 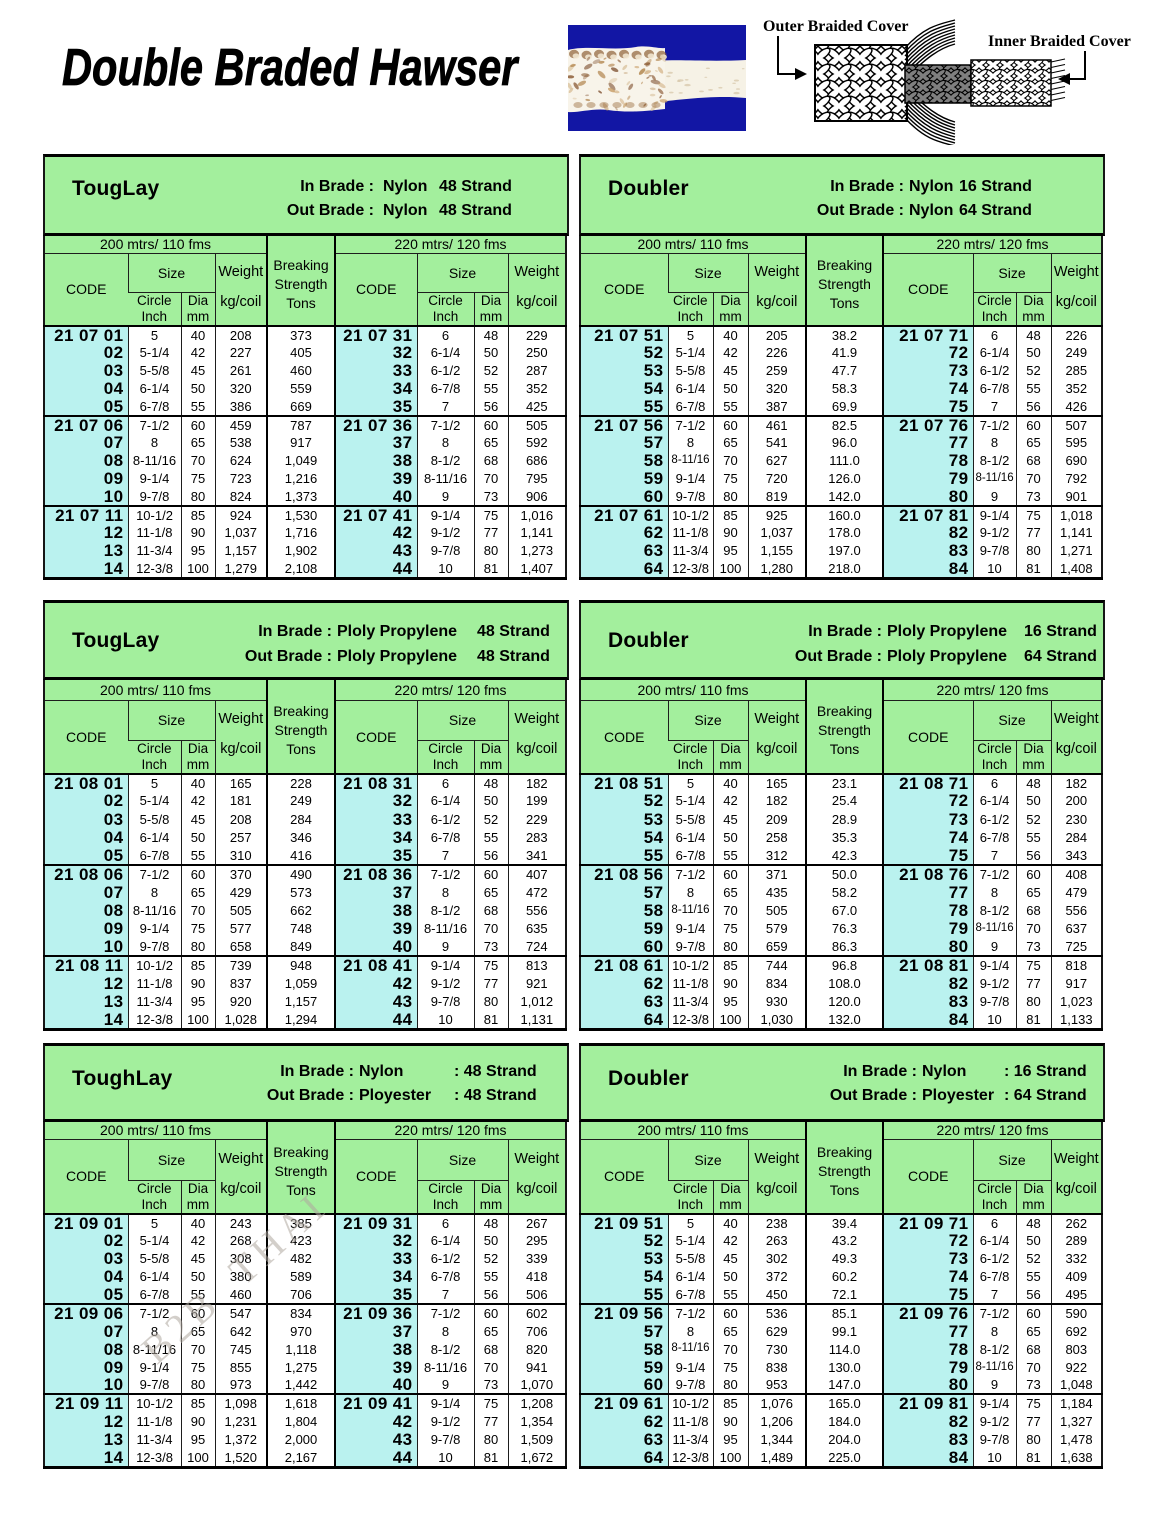 What do you see at coordinates (835, 26) in the screenshot?
I see `svg-text: Outer Braided Cover` at bounding box center [835, 26].